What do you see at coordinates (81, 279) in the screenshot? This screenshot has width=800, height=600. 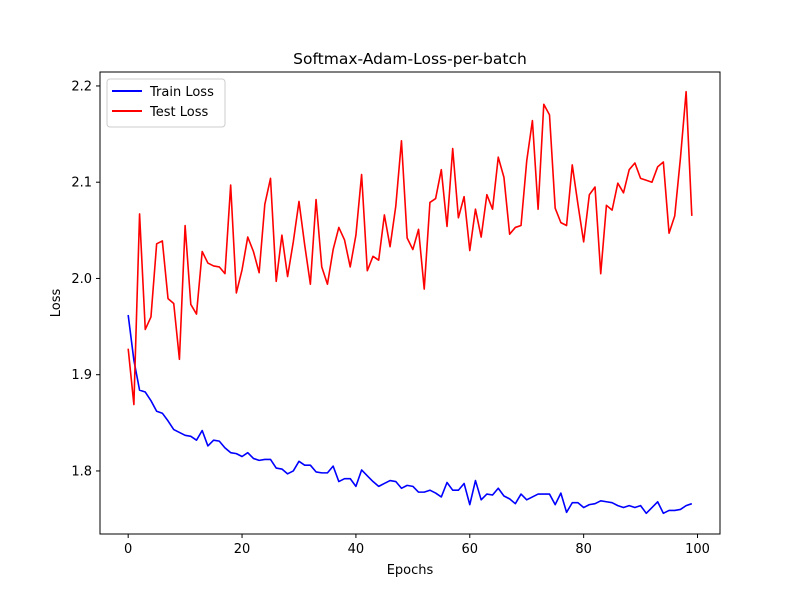 I see `y-tick-label: 2.0` at bounding box center [81, 279].